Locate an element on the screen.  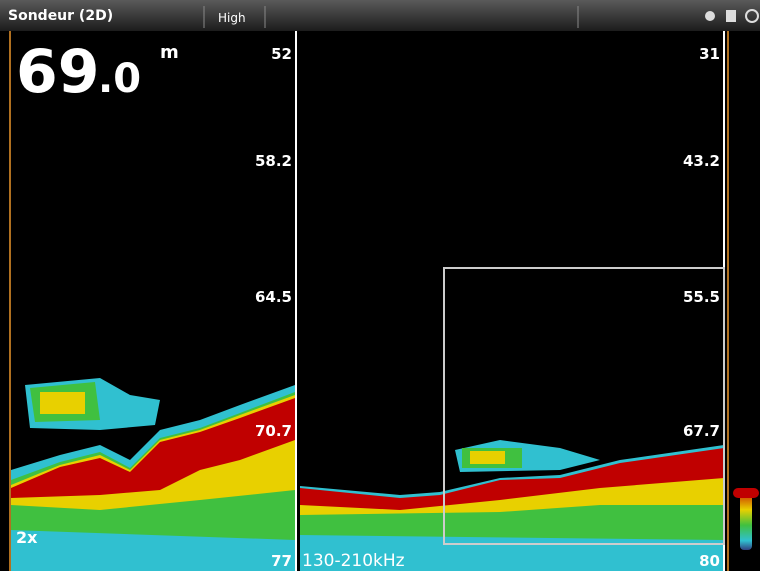
depth-scale-label: 67.7 is located at coordinates (701, 431).